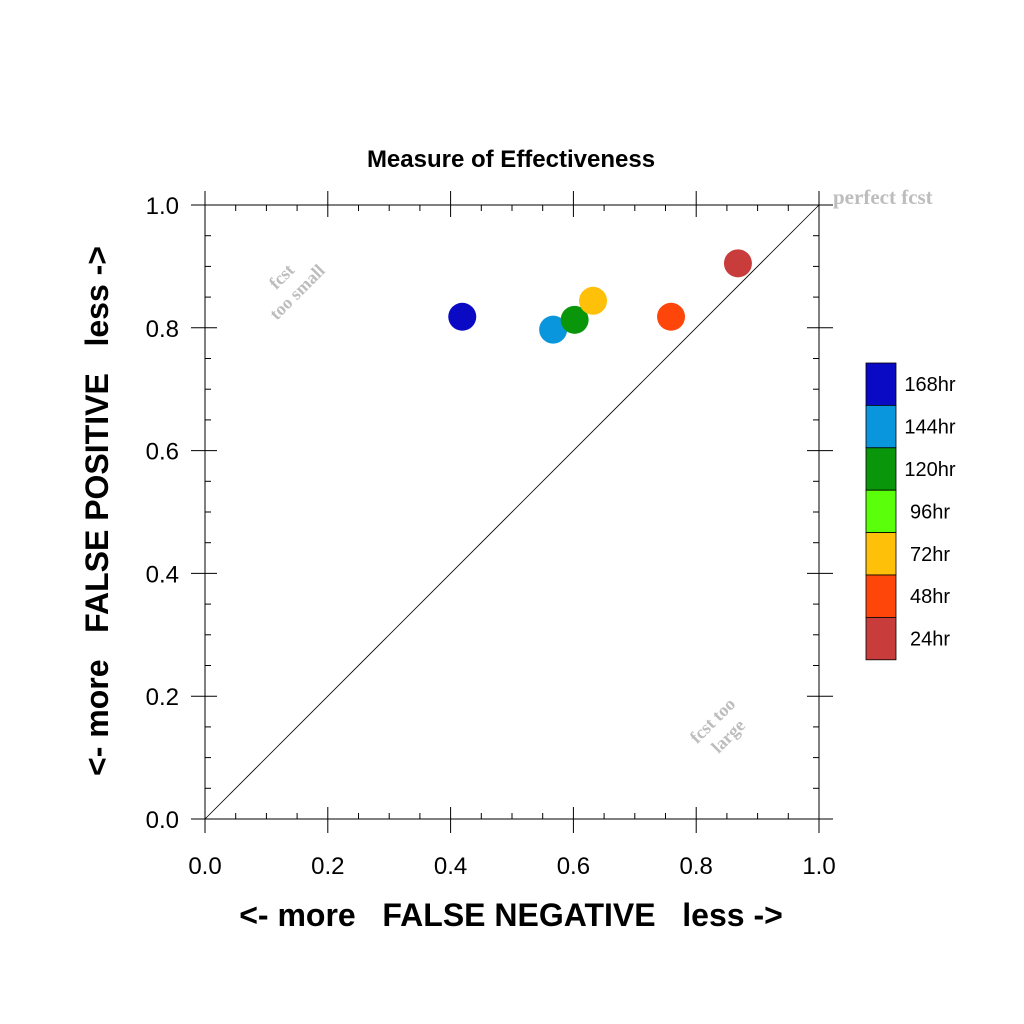 This screenshot has width=1024, height=1024. I want to click on legend-label-144hr: 144hr, so click(929, 428).